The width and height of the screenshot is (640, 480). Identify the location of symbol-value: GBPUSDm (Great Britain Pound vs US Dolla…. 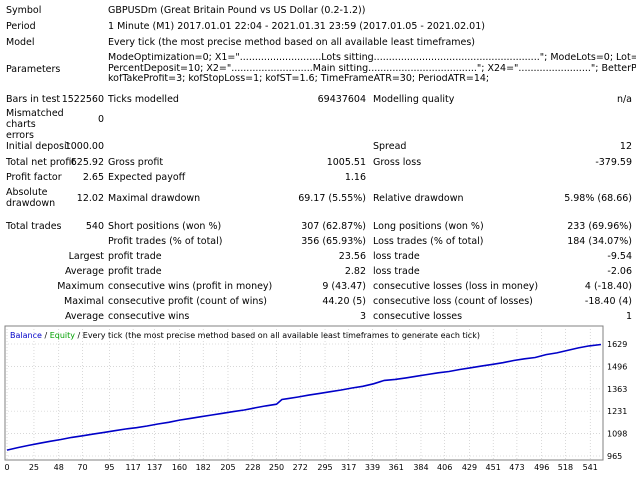
(237, 10).